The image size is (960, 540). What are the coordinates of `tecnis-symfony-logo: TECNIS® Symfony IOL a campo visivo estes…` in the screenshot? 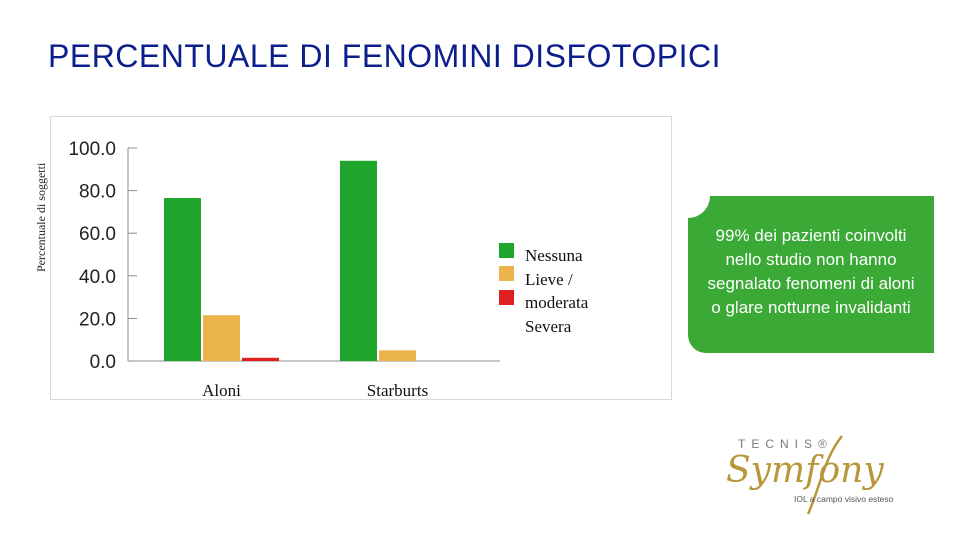 It's located at (810, 475).